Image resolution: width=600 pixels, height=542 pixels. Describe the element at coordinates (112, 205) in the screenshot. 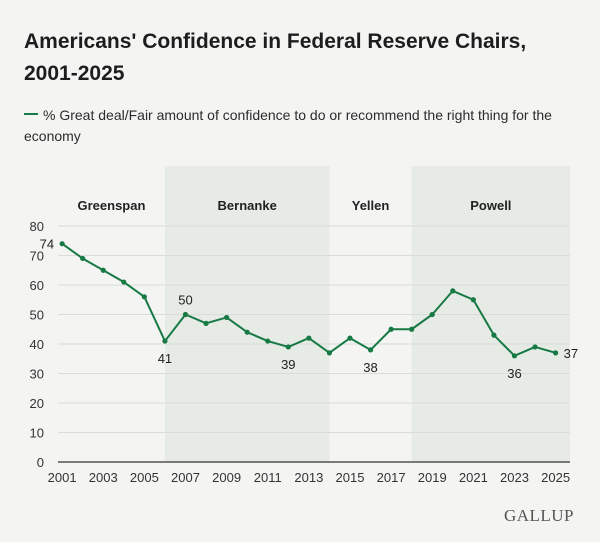

I see `period-label-greenspan: Greenspan` at that location.